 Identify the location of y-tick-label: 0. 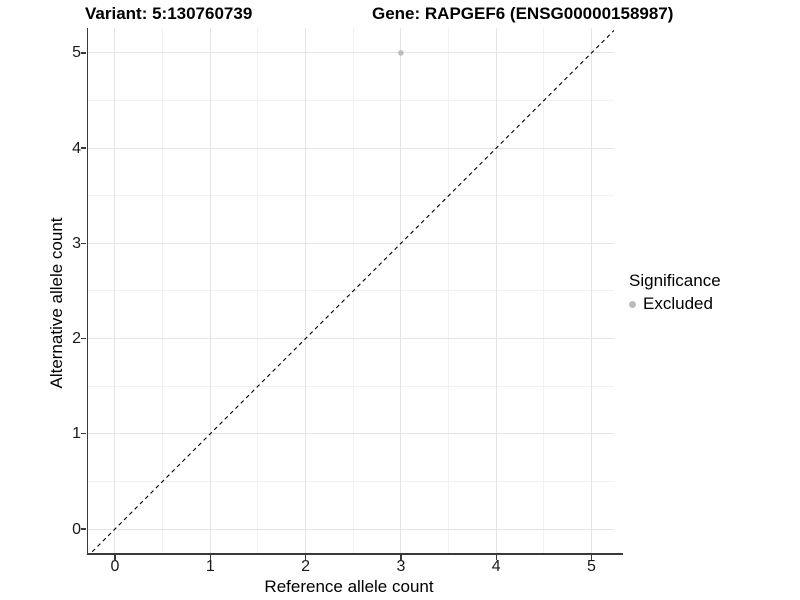
(76, 529).